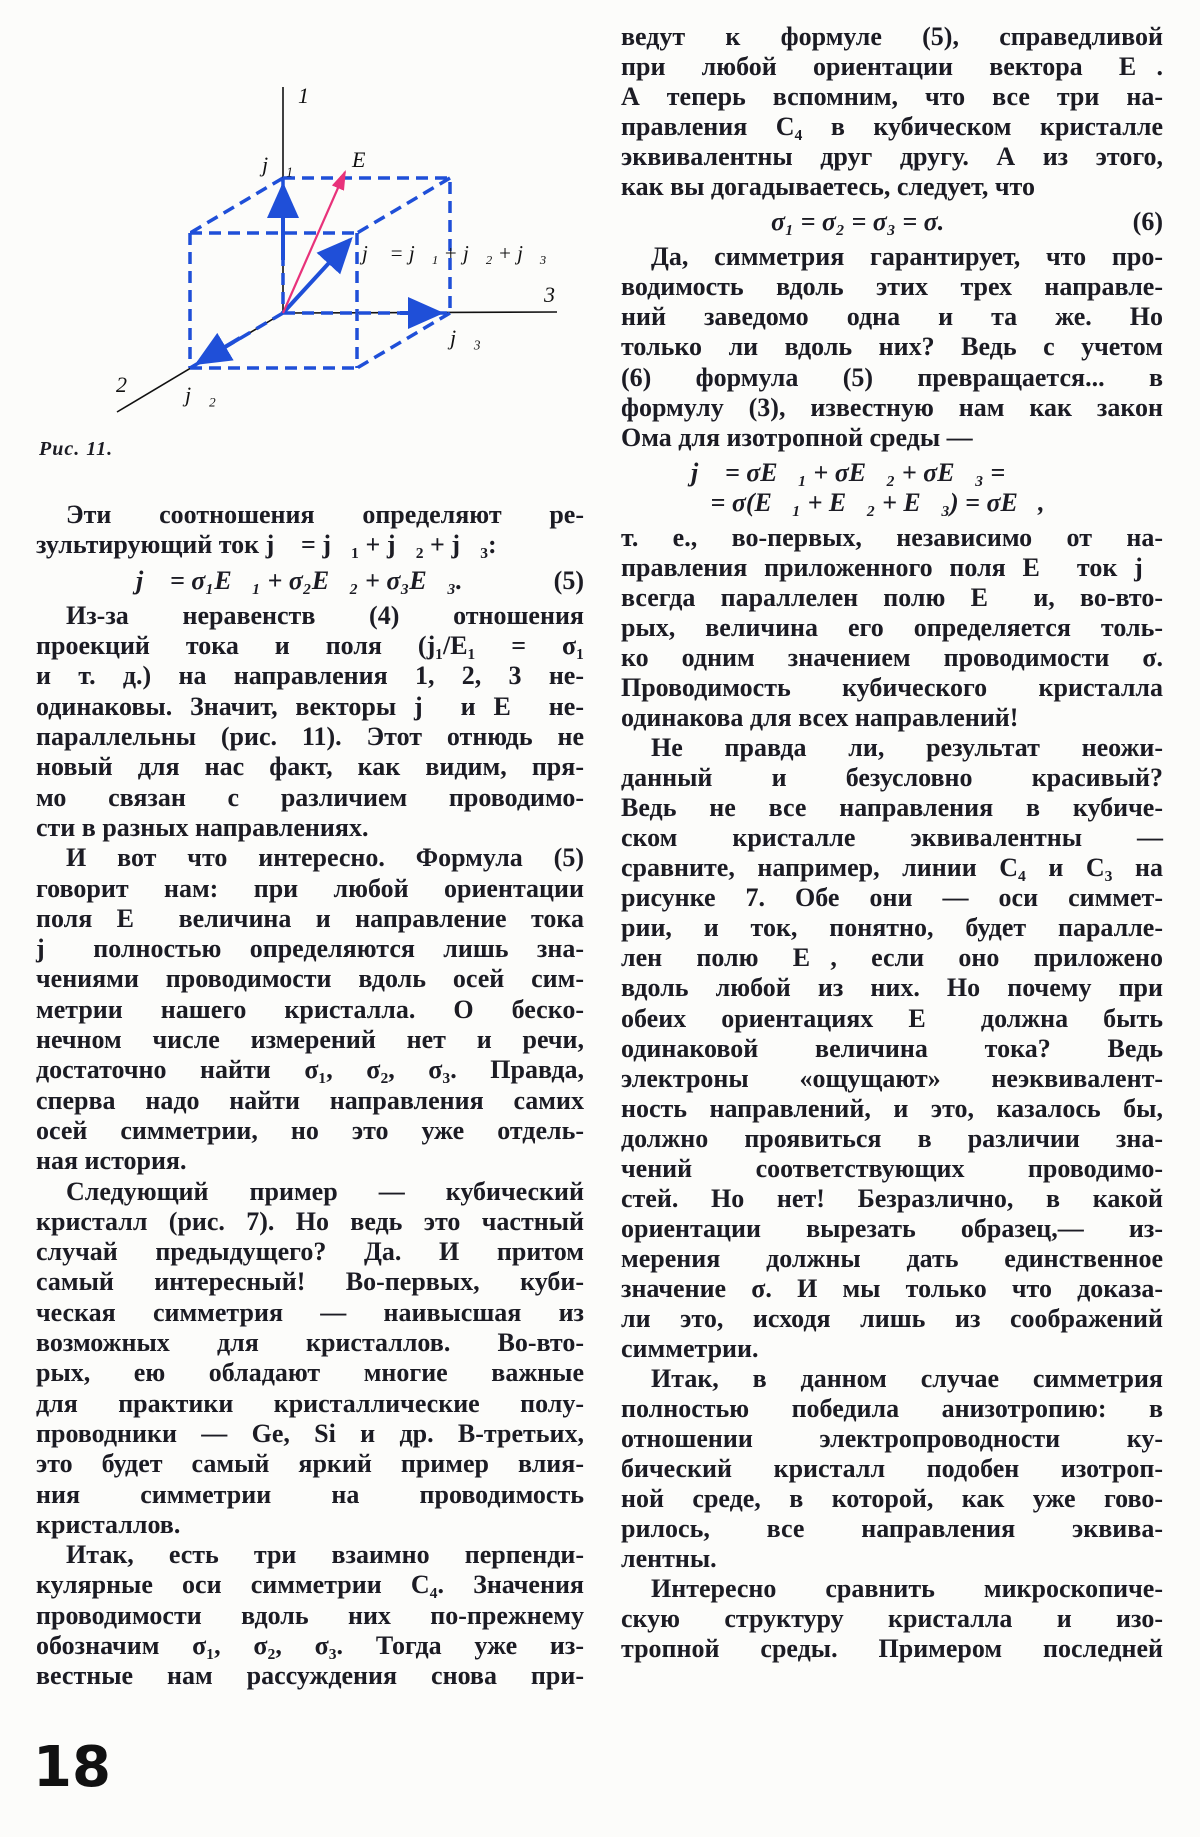  Describe the element at coordinates (310, 1040) in the screenshot. I see `text-line: нечном числе измерений нет и речи,` at that location.